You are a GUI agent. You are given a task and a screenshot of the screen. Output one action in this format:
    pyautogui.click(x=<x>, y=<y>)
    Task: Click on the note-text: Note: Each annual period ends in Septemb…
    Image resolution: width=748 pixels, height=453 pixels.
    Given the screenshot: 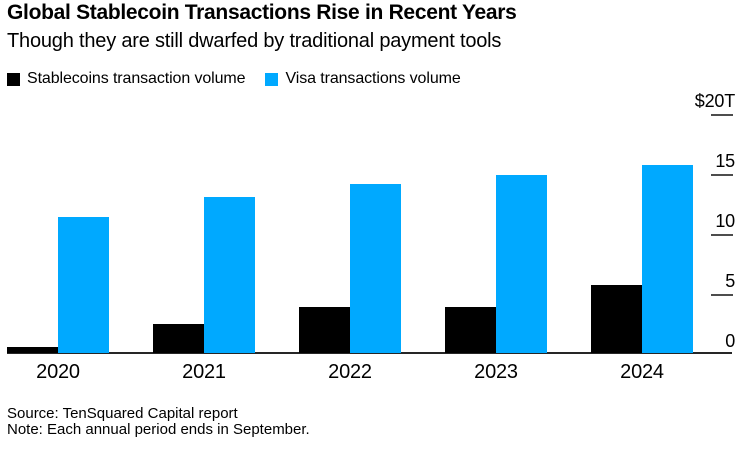 What is the action you would take?
    pyautogui.click(x=158, y=429)
    